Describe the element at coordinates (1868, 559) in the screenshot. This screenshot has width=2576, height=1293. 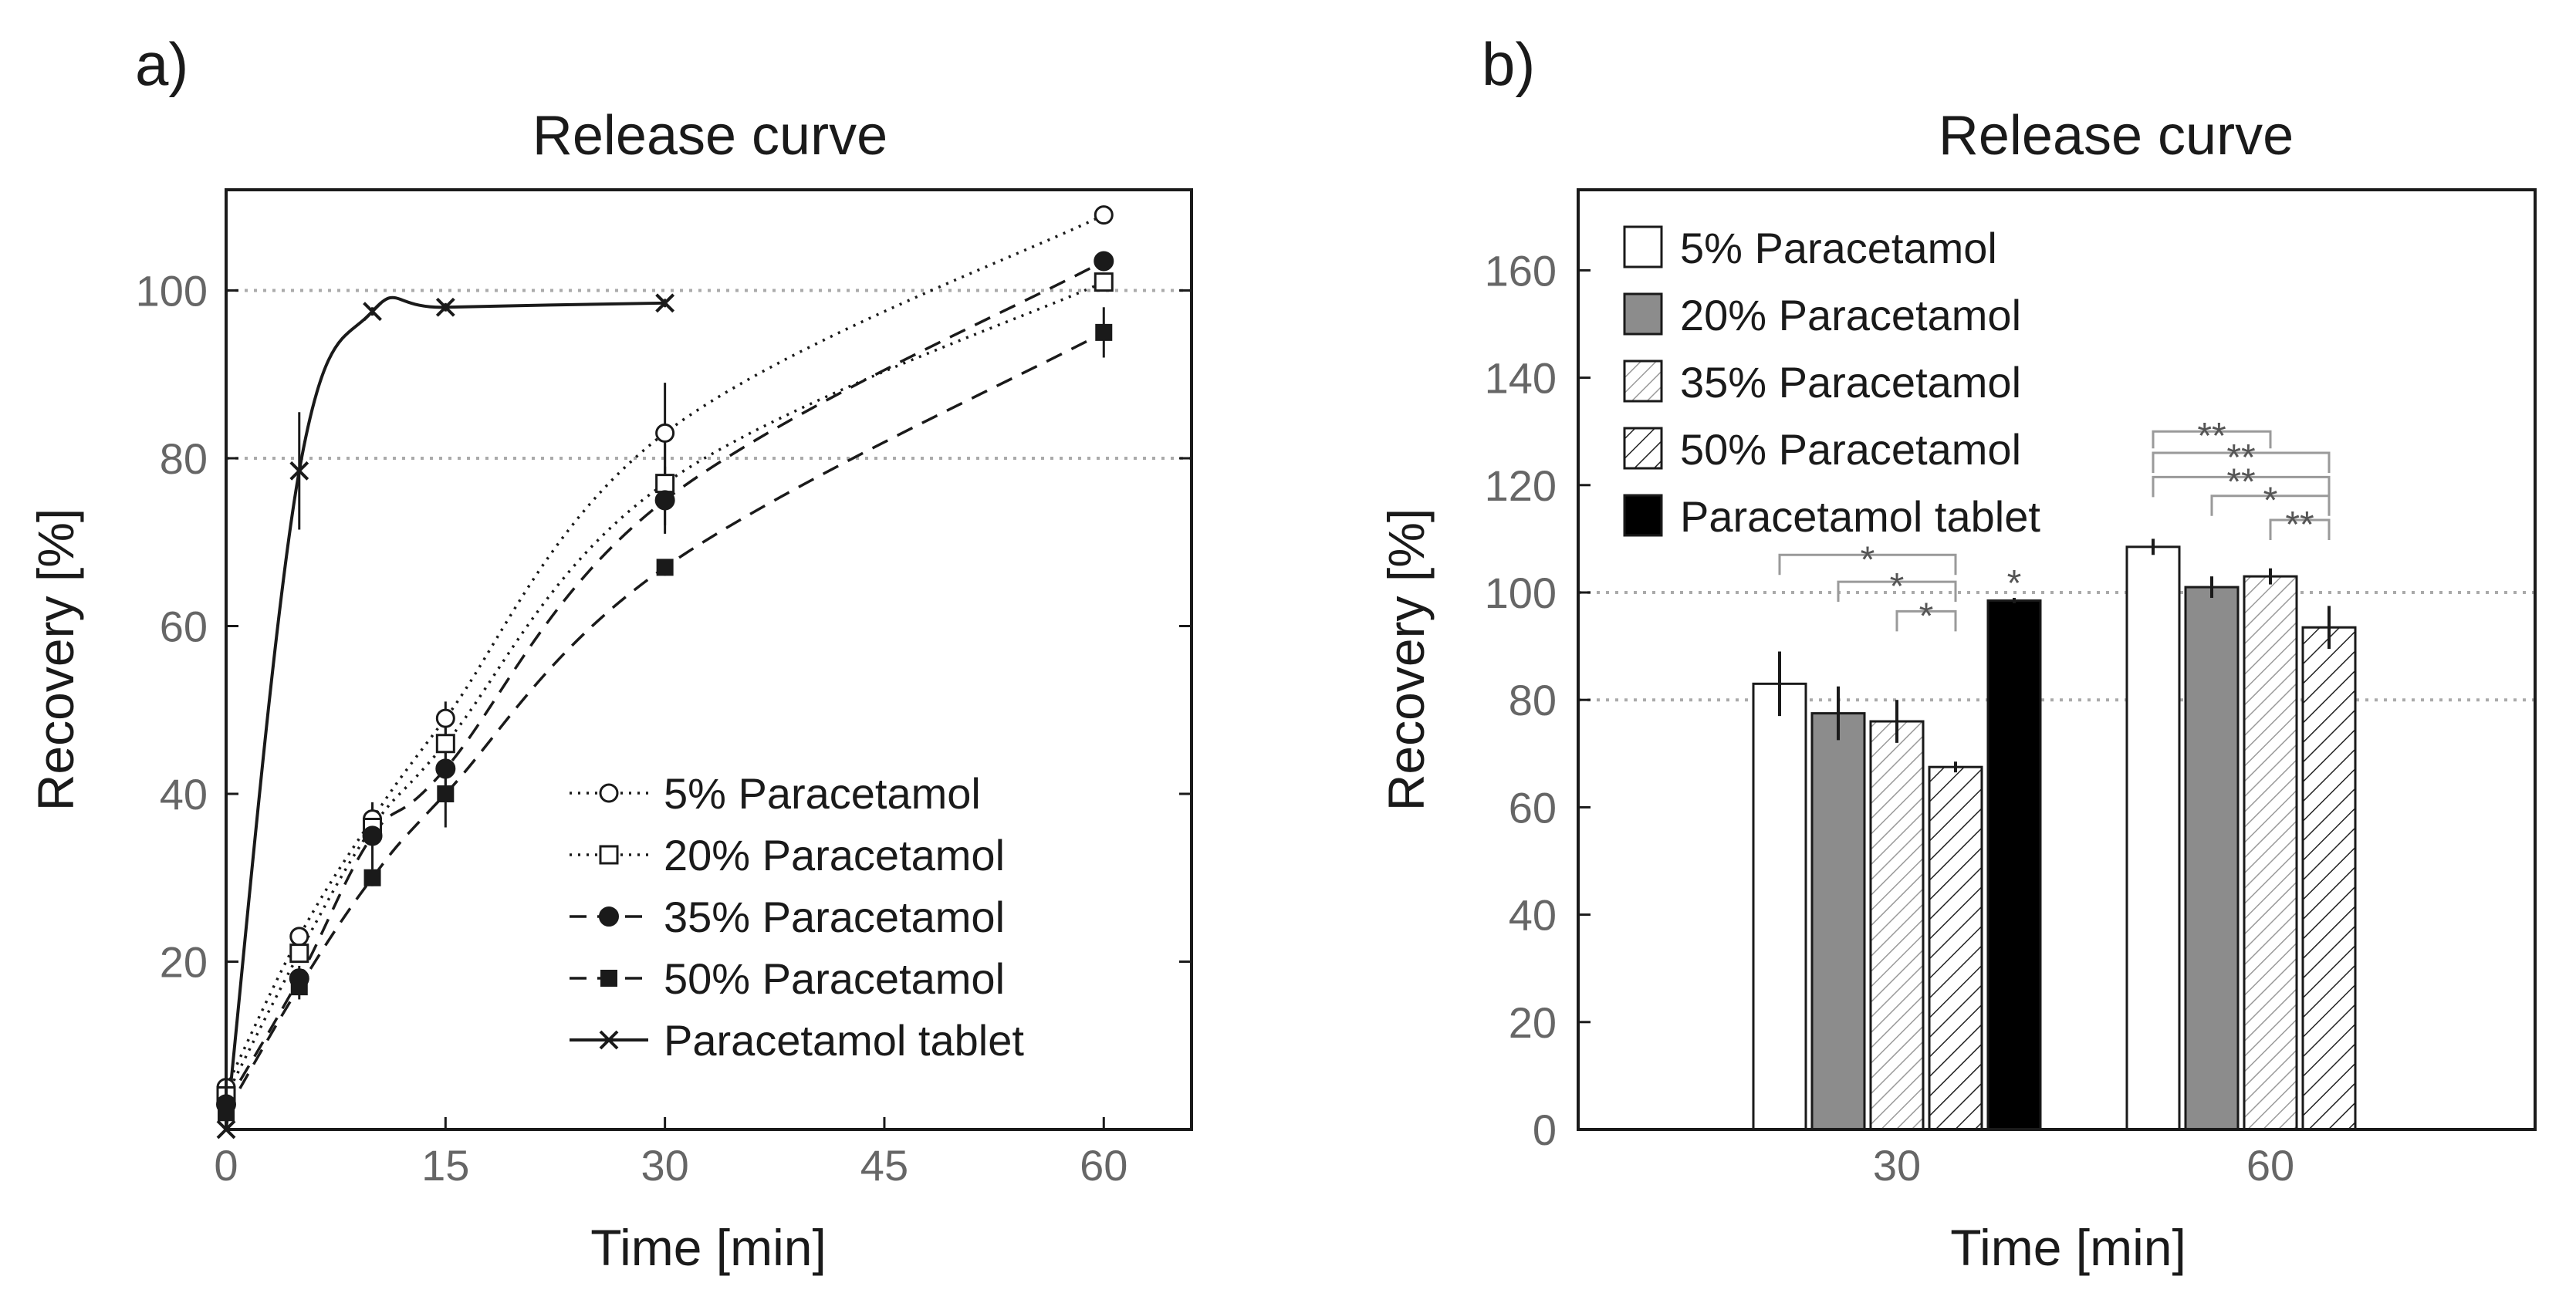
I see `sig-30-a-label: *` at that location.